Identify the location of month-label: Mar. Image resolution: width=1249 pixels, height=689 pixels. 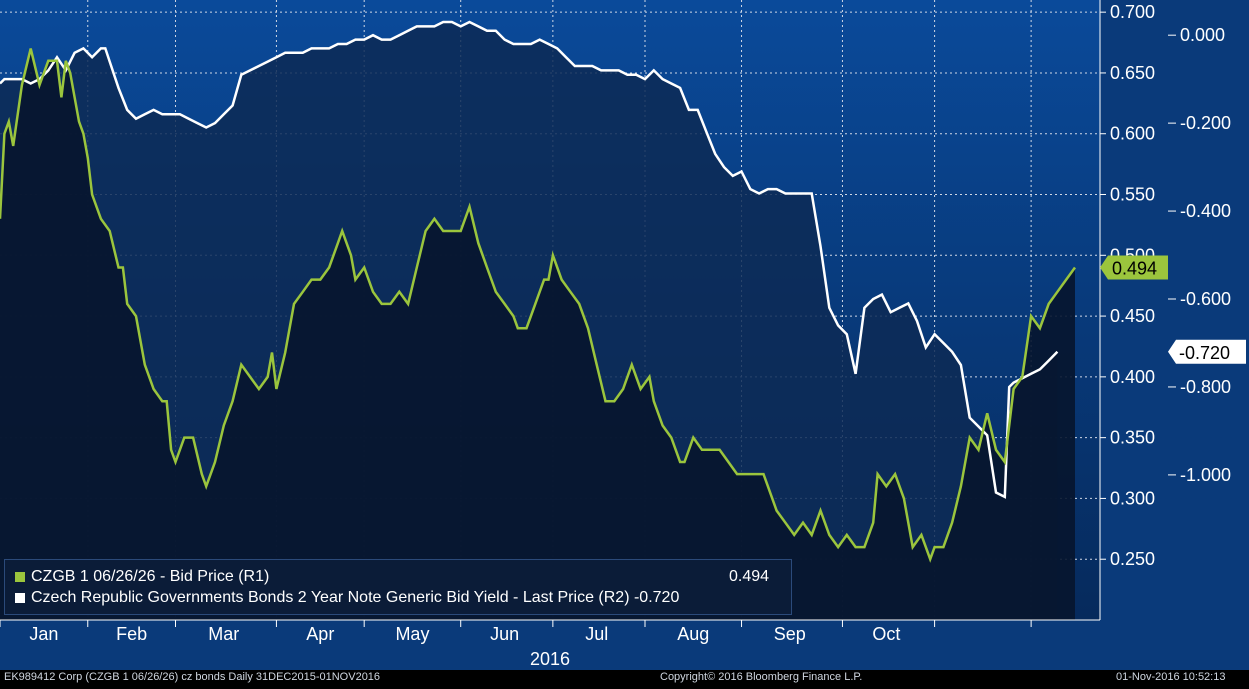
(223, 634).